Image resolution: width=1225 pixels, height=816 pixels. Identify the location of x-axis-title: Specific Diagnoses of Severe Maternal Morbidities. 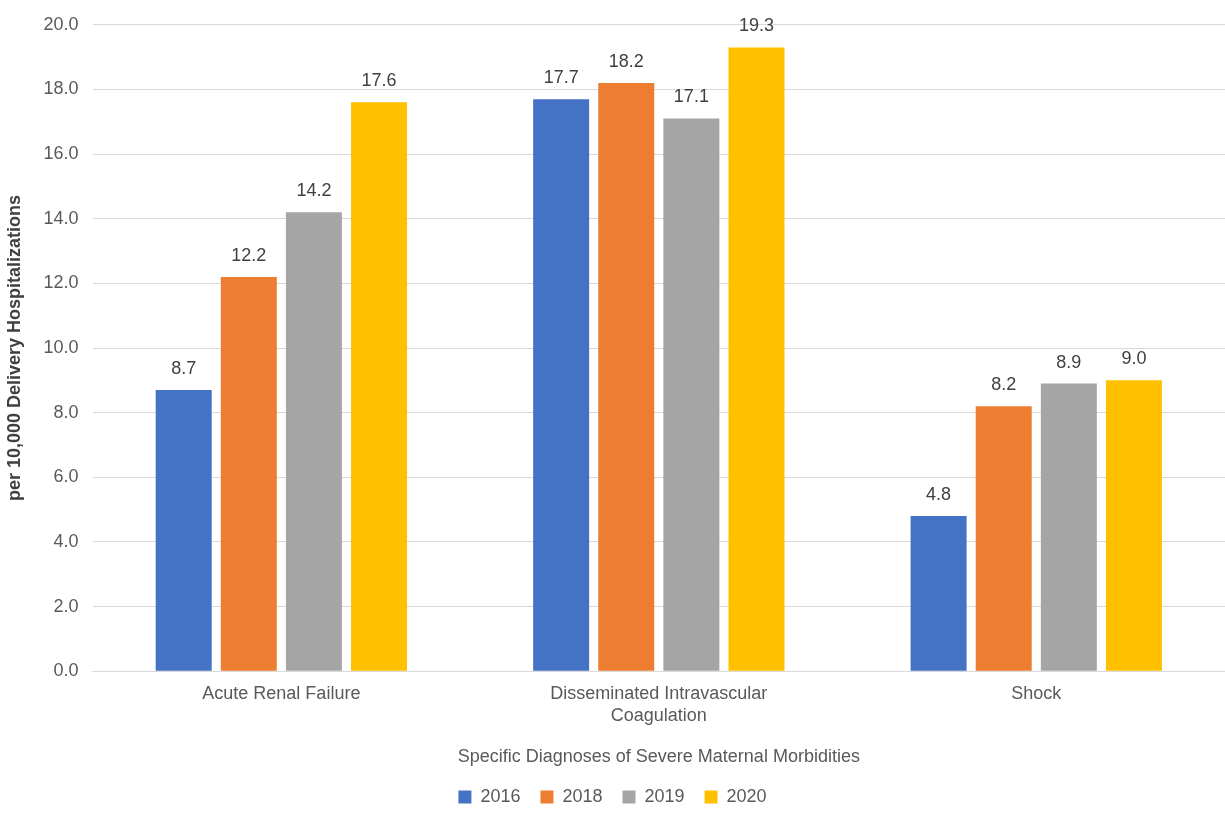
(658, 756).